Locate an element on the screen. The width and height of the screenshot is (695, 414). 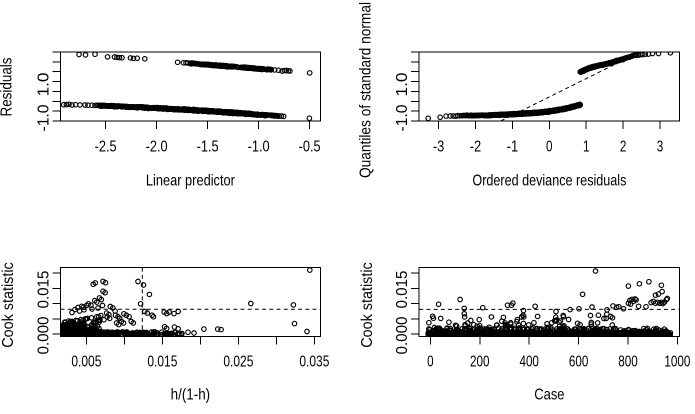
svg-text: -3 is located at coordinates (439, 146).